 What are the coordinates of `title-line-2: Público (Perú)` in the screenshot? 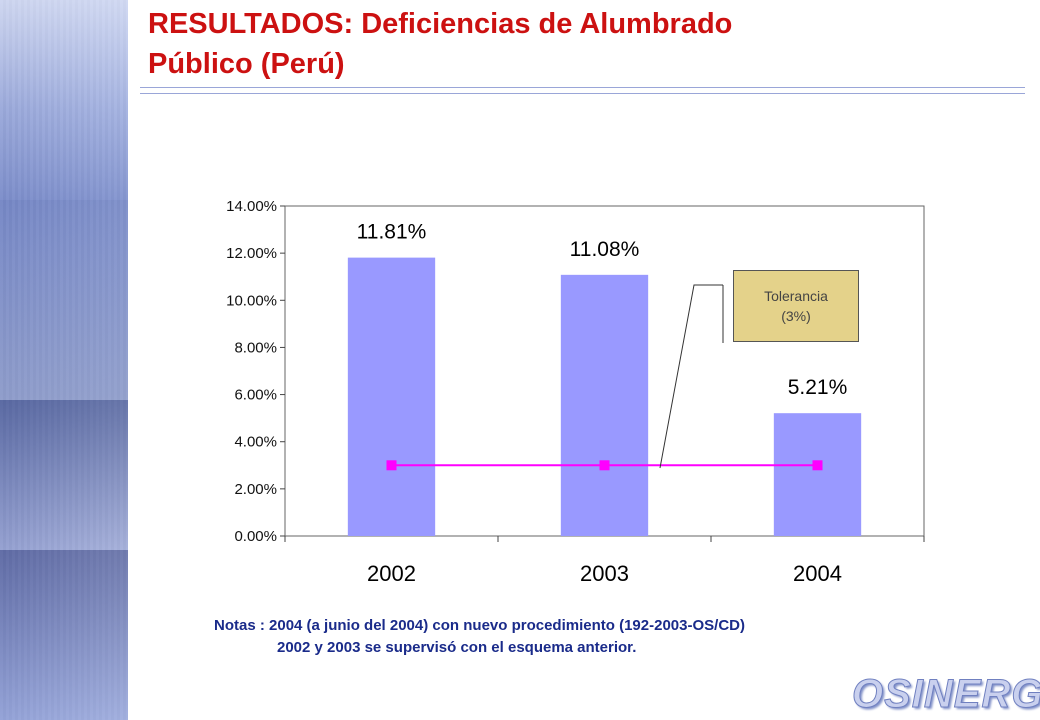 It's located at (246, 64).